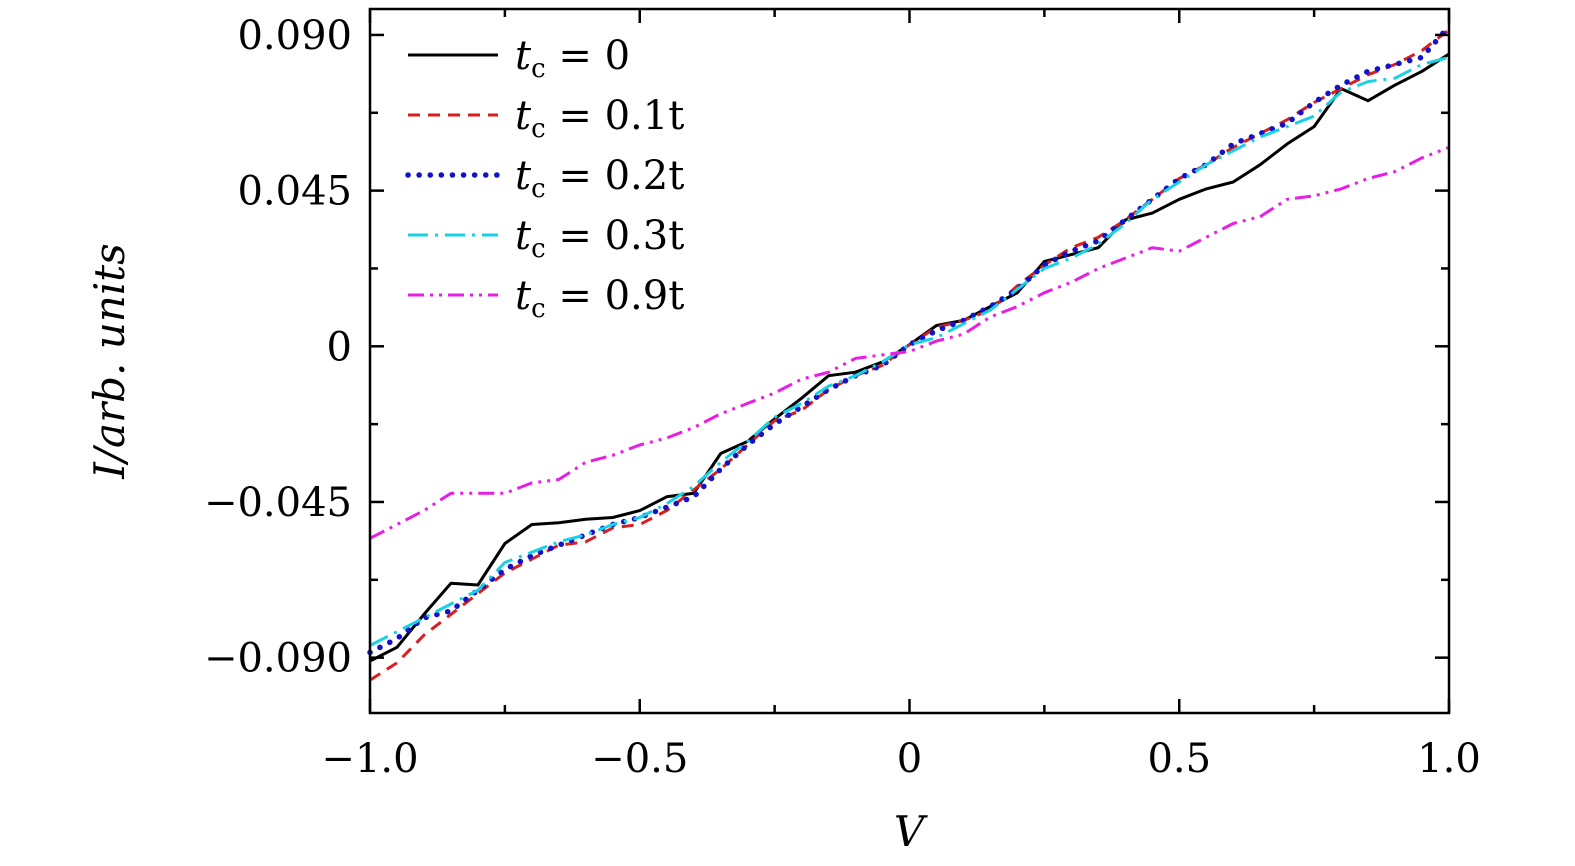 The width and height of the screenshot is (1575, 866). What do you see at coordinates (599, 238) in the screenshot?
I see `legend-label: tc = 0.3t` at bounding box center [599, 238].